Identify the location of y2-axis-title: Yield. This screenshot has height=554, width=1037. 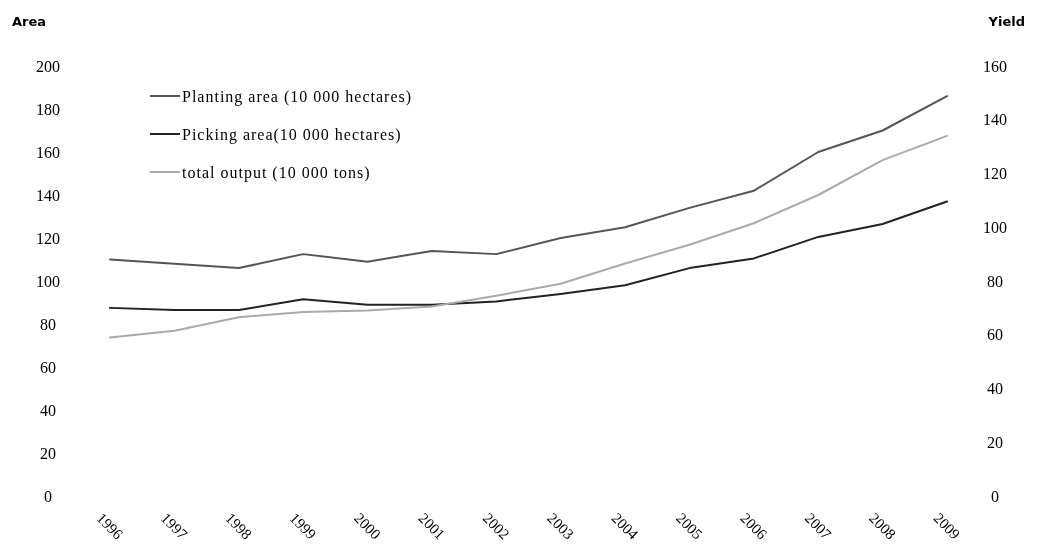
(1006, 21).